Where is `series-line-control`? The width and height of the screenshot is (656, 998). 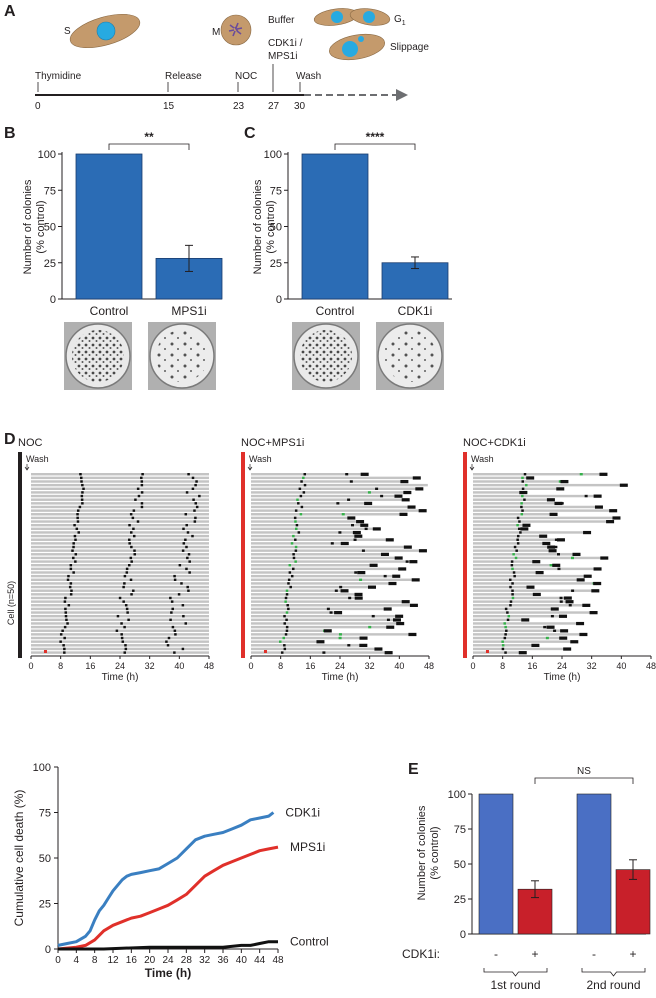
series-line-control is located at coordinates (168, 945).